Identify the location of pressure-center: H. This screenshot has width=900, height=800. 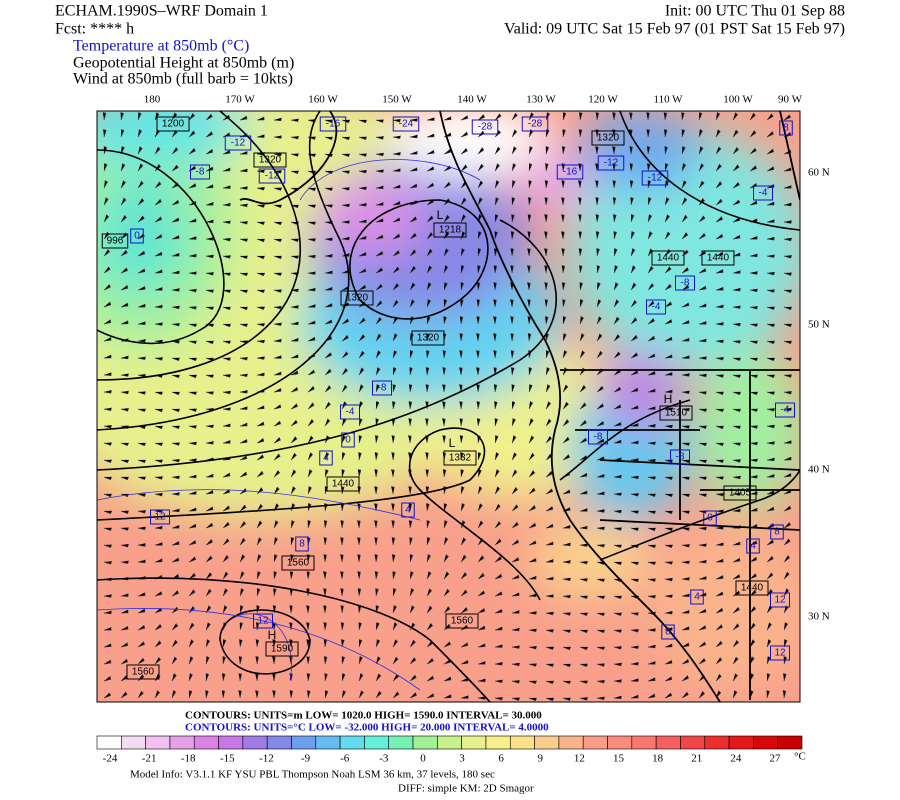
(668, 399).